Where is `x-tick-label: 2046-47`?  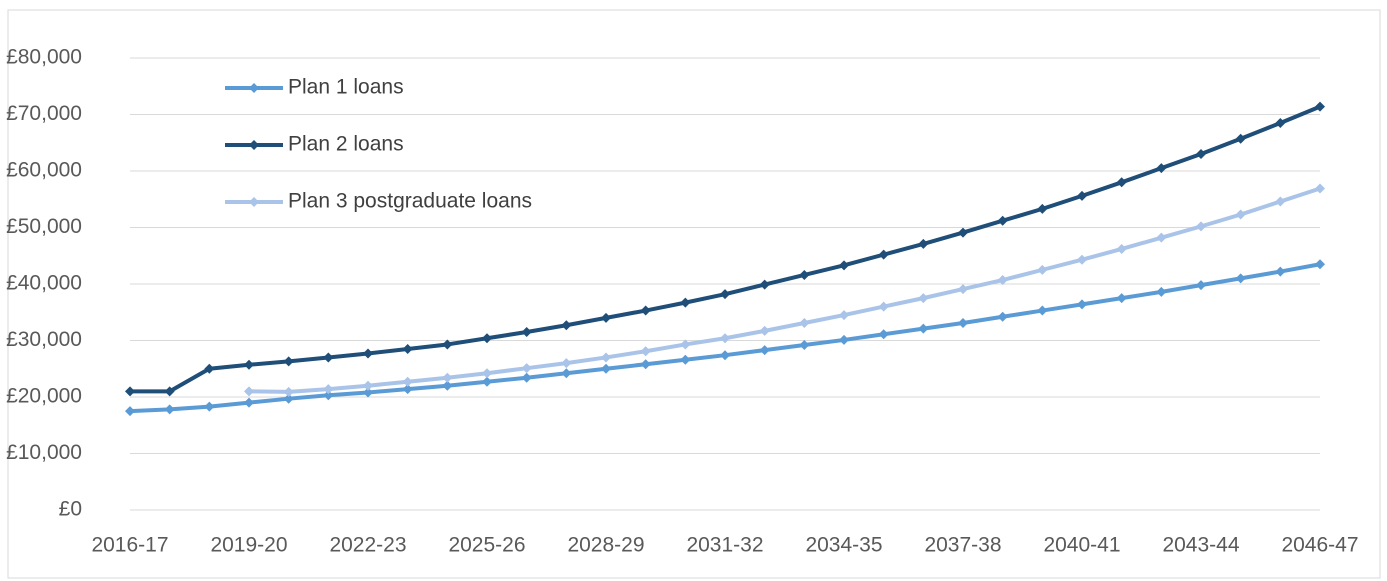
x-tick-label: 2046-47 is located at coordinates (1319, 545).